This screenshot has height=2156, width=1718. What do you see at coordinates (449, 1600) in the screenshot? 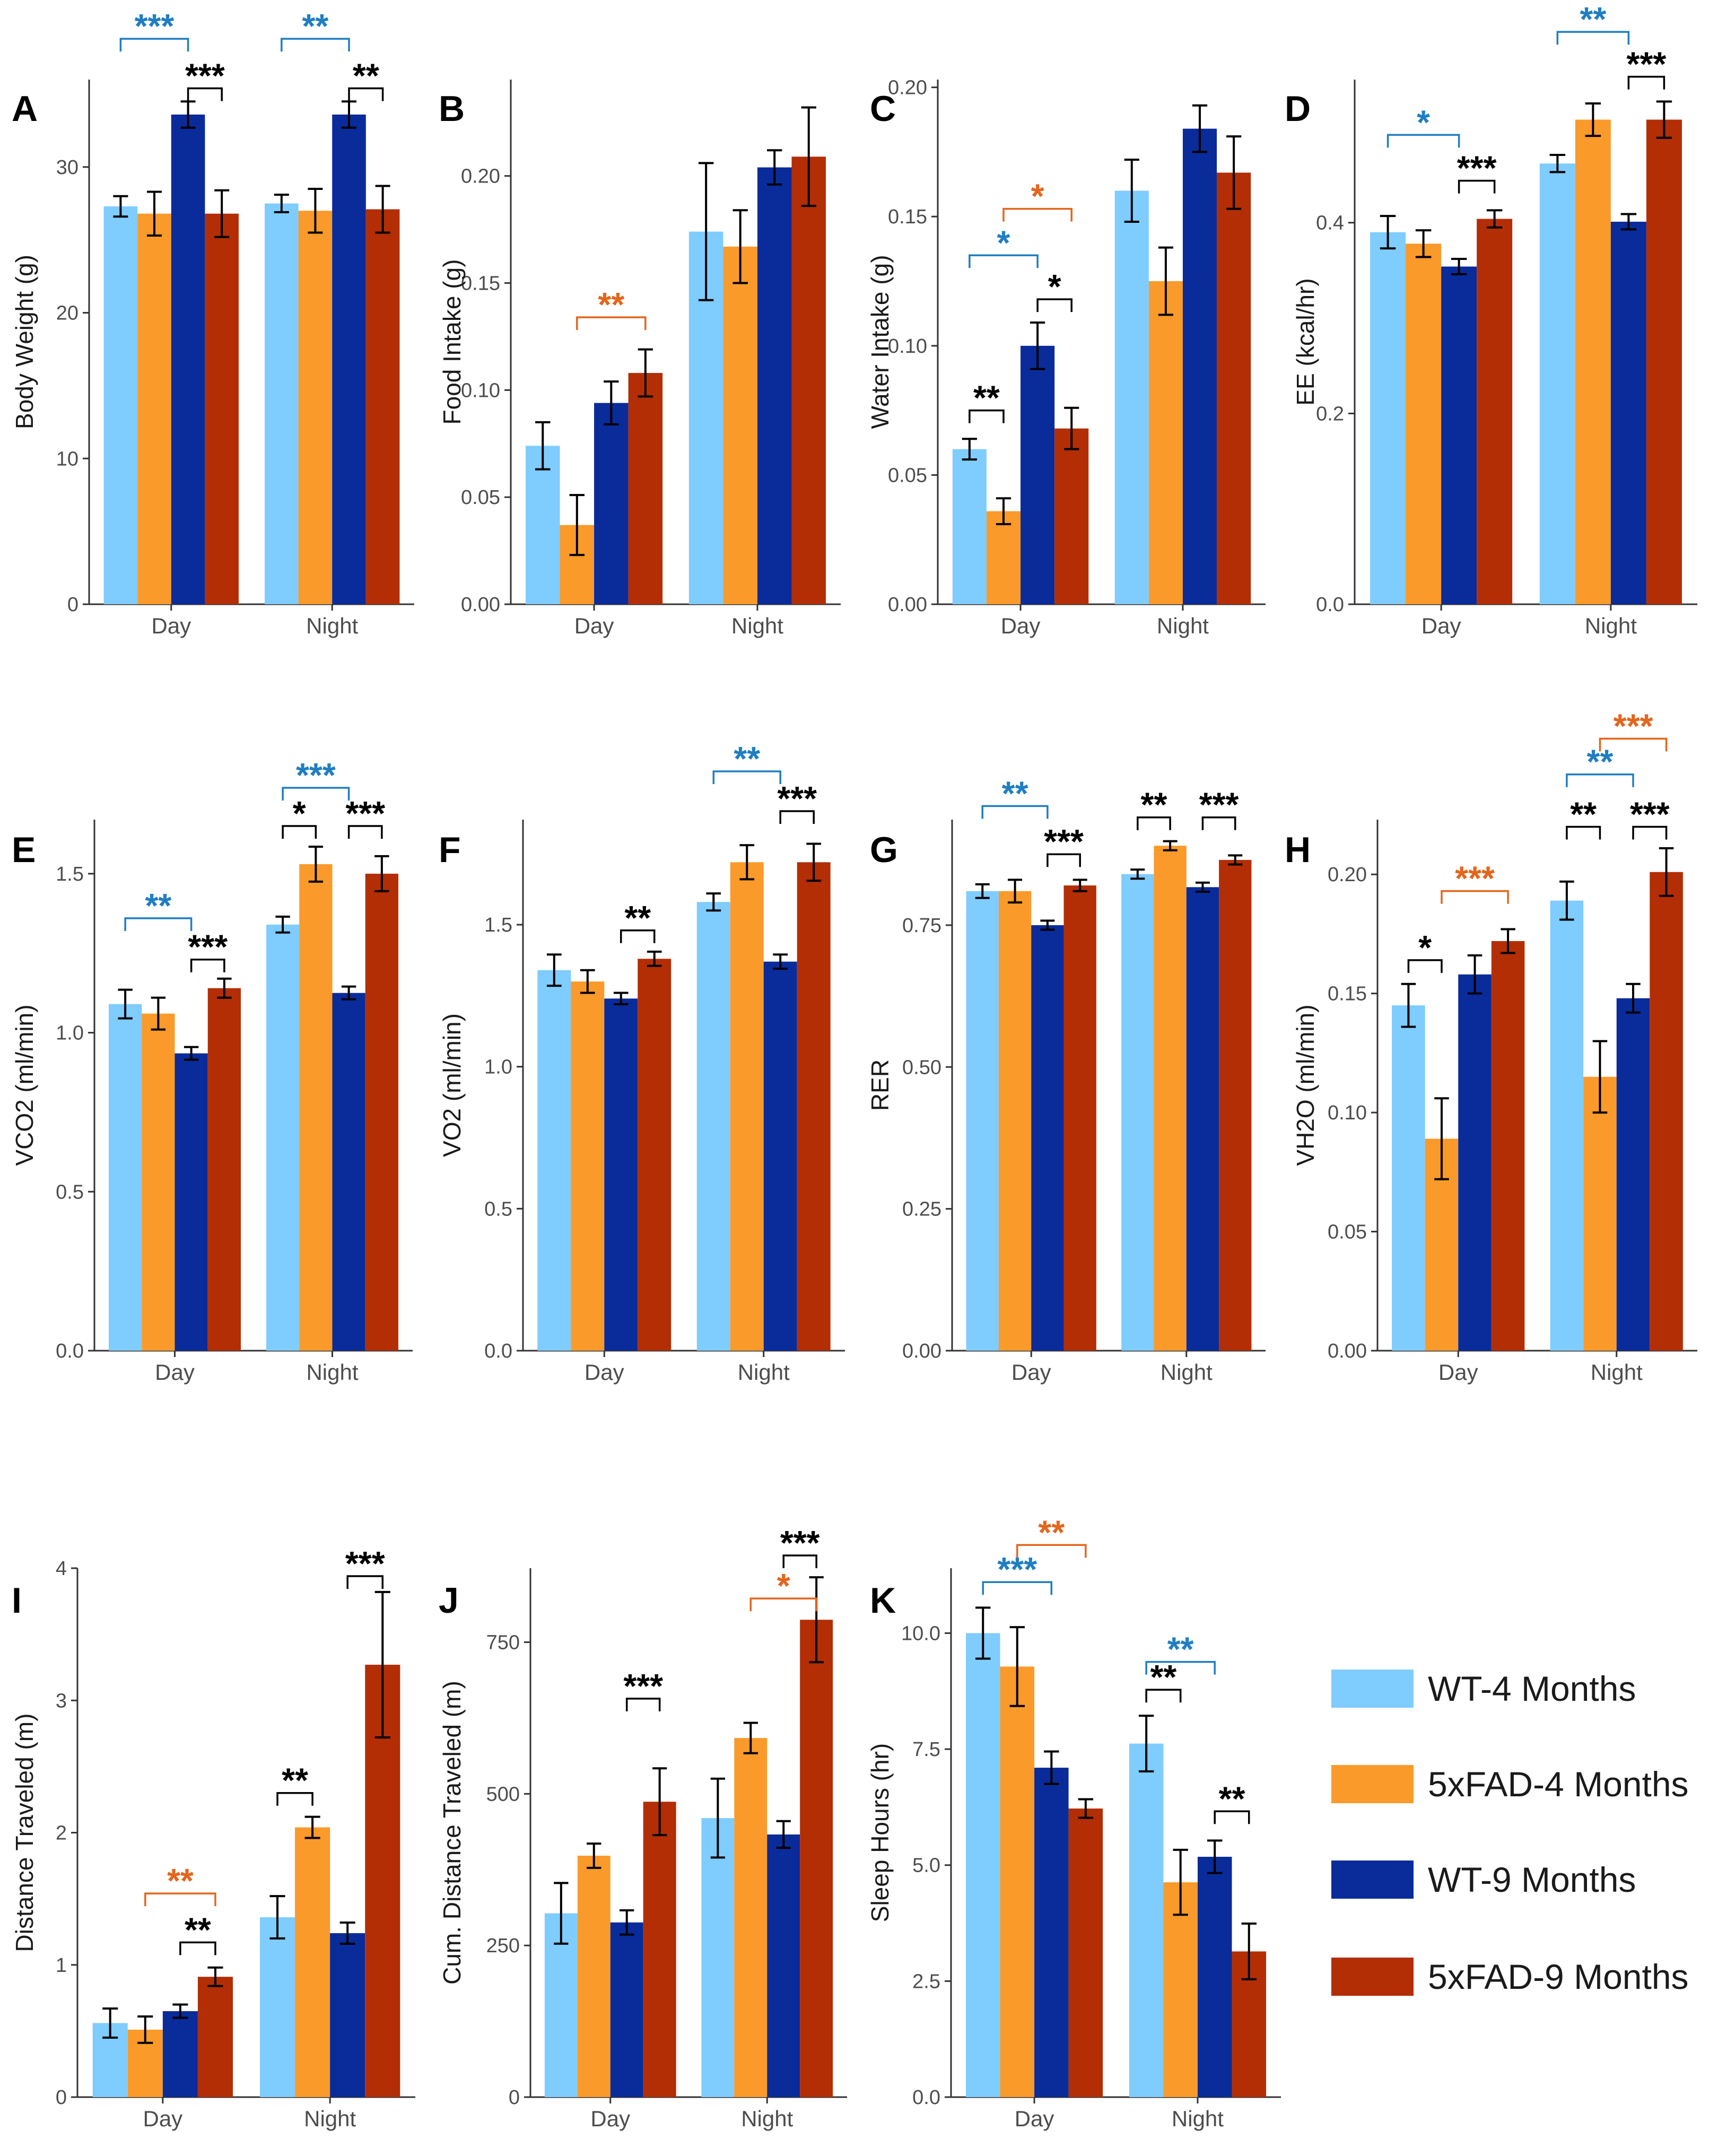
I see `panel-letter: J` at bounding box center [449, 1600].